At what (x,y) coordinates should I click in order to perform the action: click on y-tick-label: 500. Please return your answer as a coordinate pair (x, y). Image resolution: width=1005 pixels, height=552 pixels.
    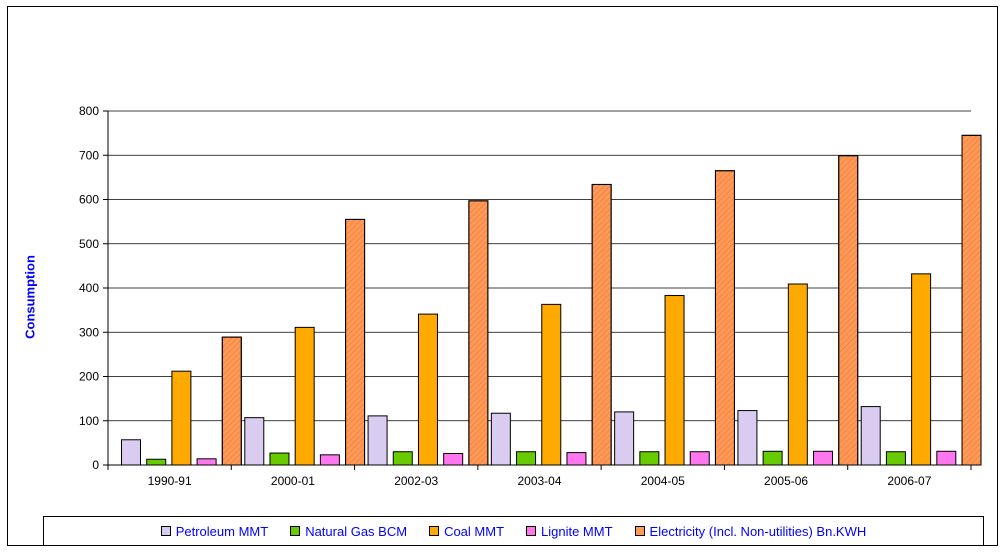
    Looking at the image, I should click on (89, 244).